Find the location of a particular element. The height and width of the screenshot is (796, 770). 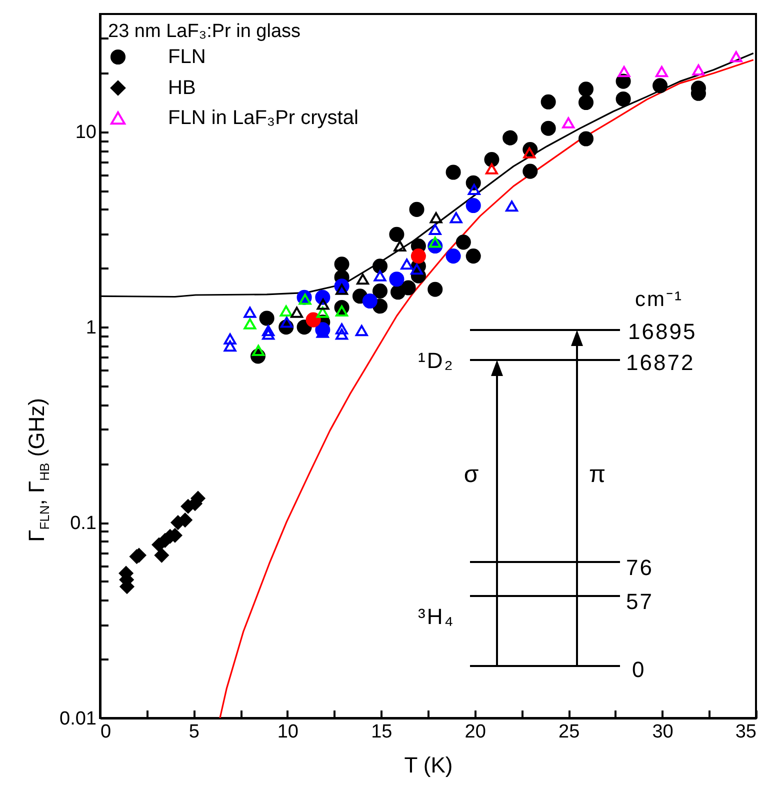

legend-label: FLN in LaF₃Pr crystal is located at coordinates (263, 118).